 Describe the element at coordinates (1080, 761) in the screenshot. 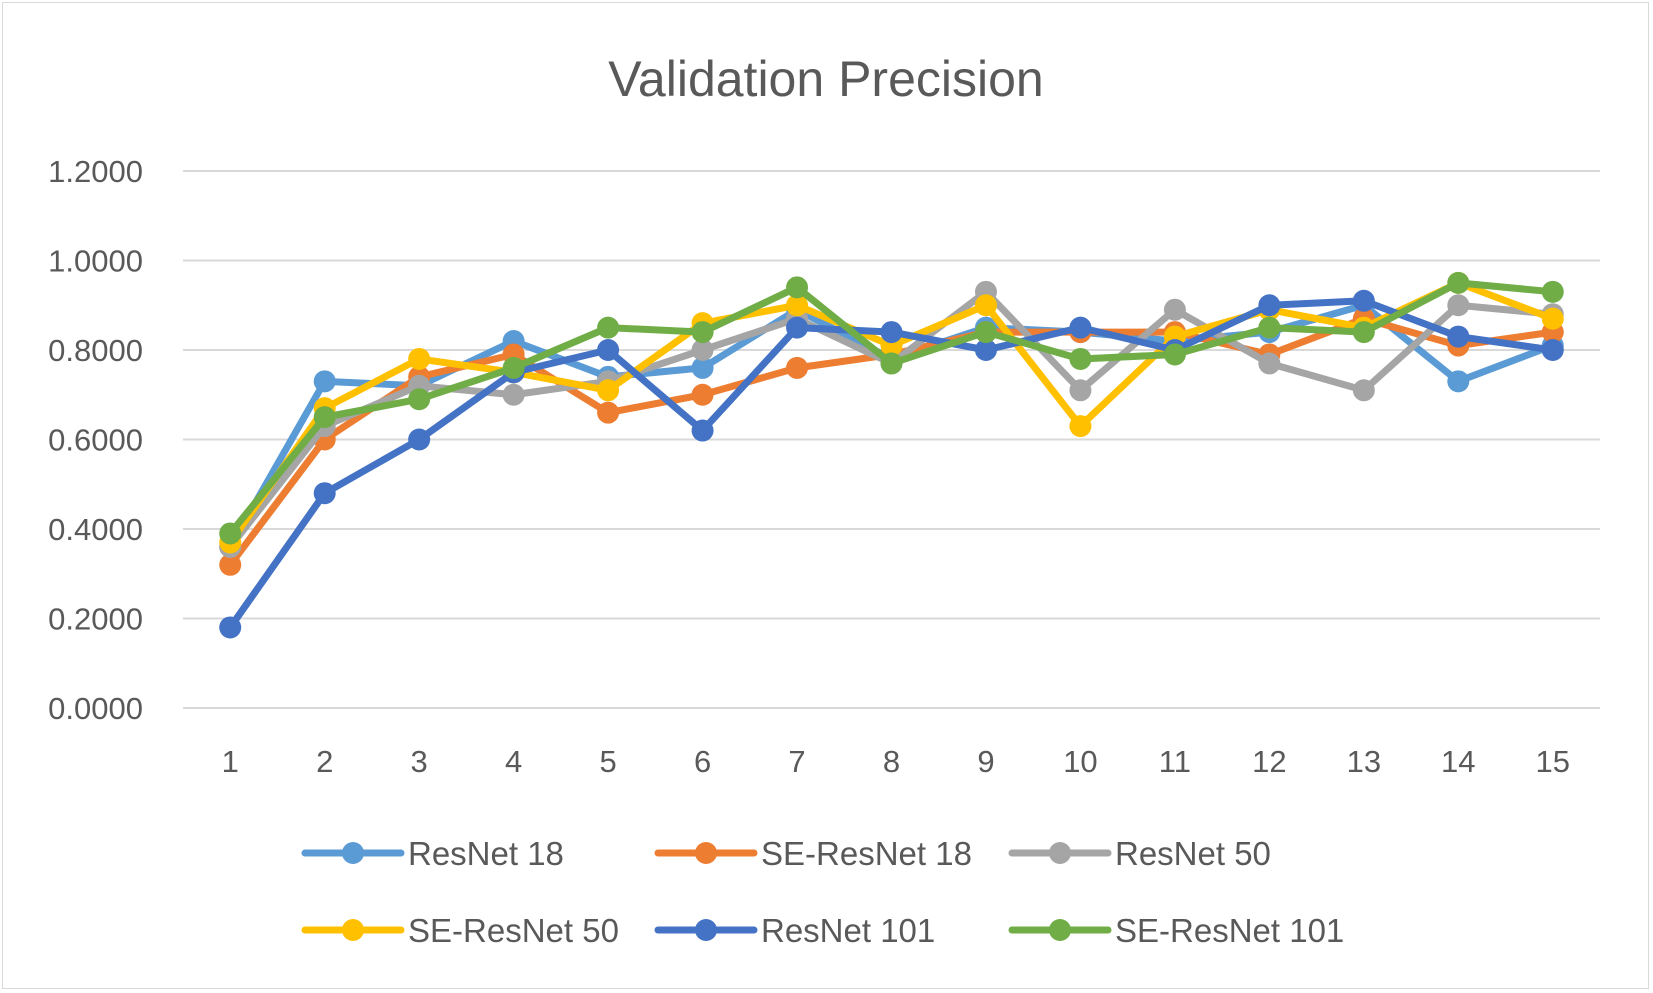

I see `x-tick-label: 10` at that location.